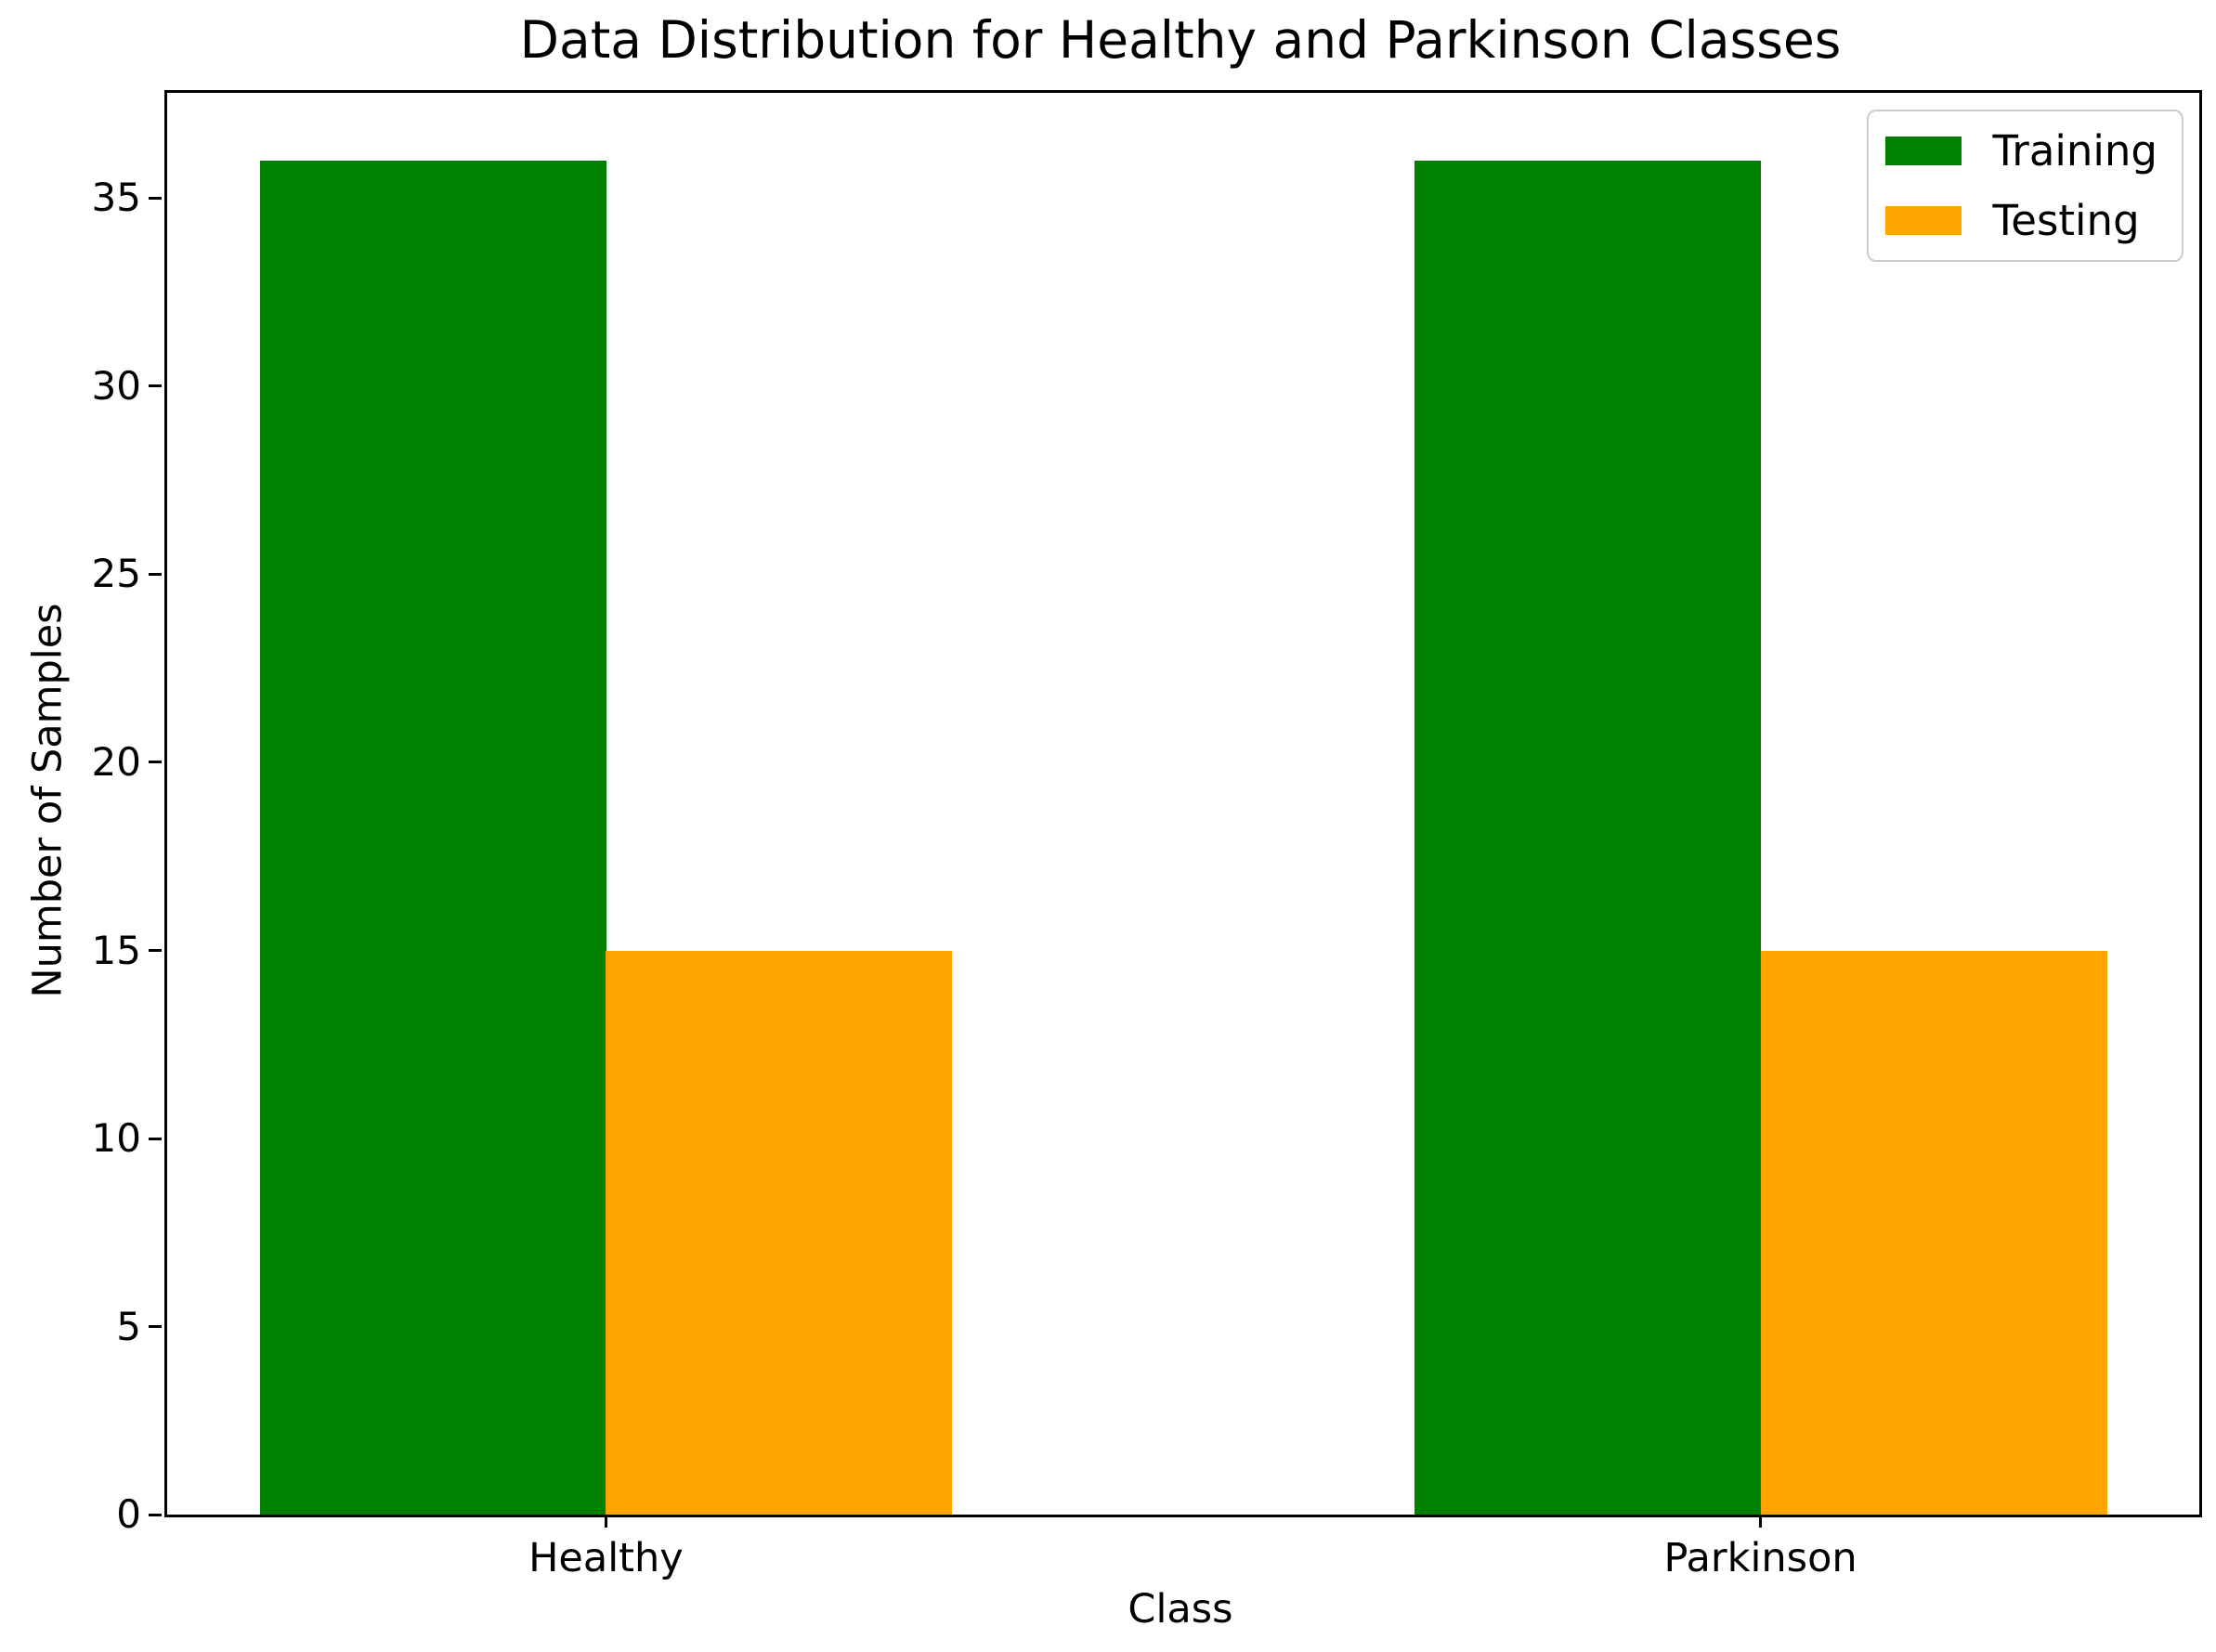  Describe the element at coordinates (432, 837) in the screenshot. I see `bar-training-healthy` at that location.